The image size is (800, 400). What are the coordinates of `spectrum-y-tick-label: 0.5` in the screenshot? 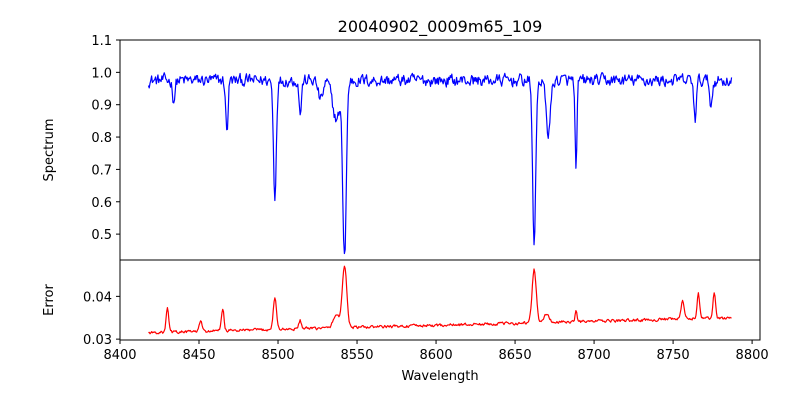 It's located at (101, 235).